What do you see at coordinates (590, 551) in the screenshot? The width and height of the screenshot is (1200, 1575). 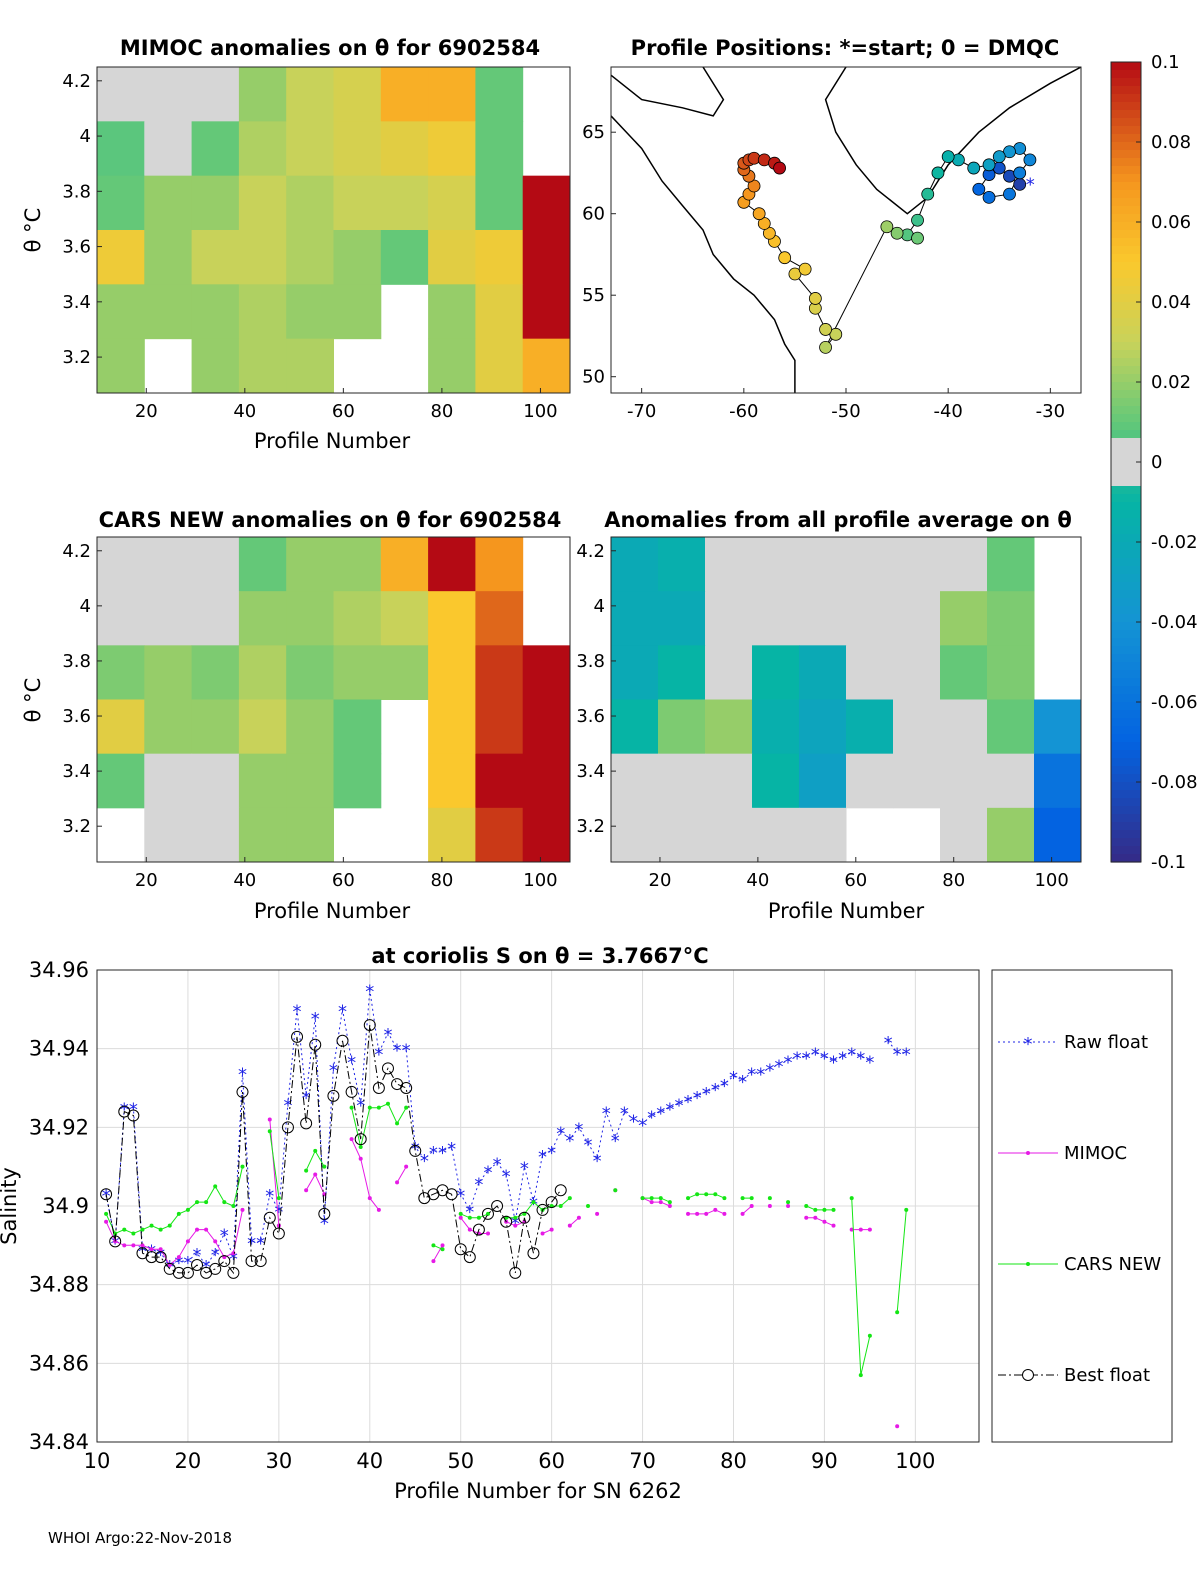 I see `y-tick-label: 4.2` at bounding box center [590, 551].